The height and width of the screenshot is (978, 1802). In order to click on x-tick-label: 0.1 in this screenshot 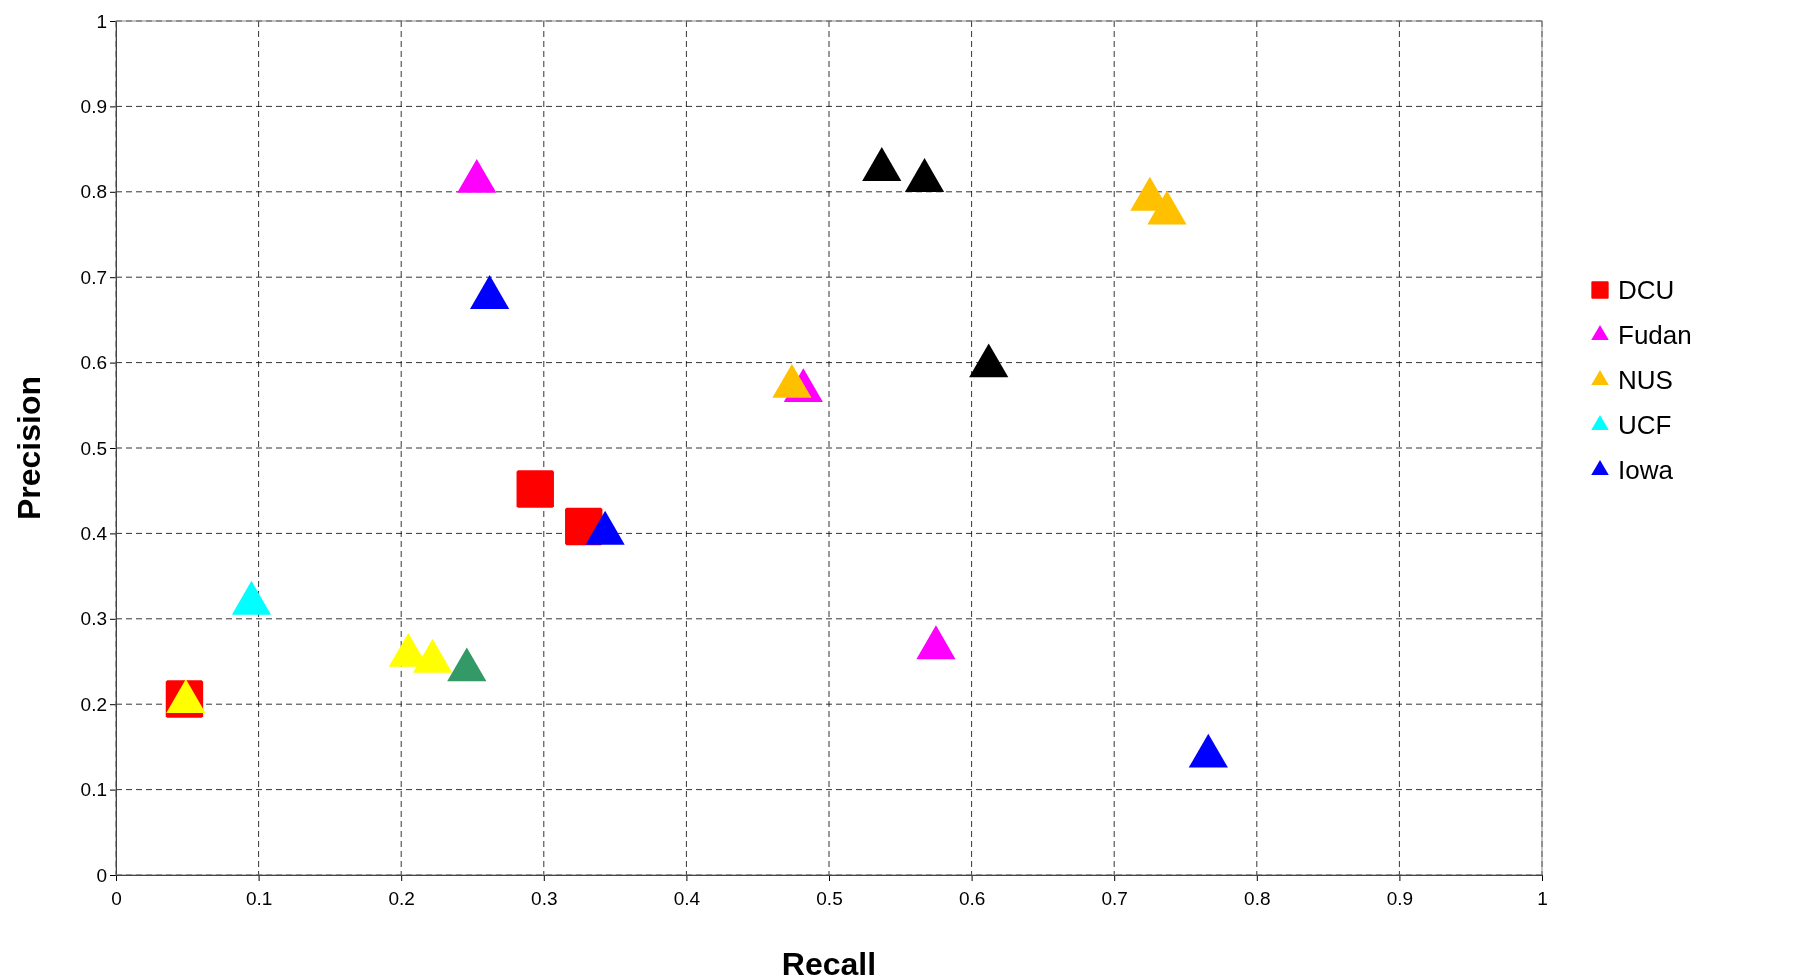, I will do `click(259, 898)`.